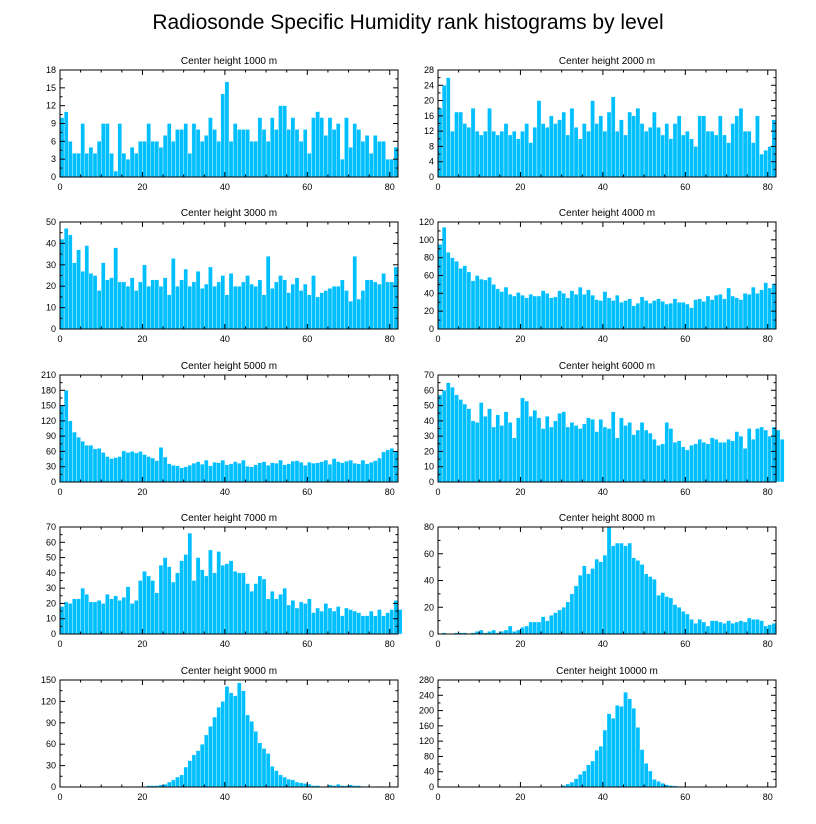  Describe the element at coordinates (431, 146) in the screenshot. I see `y-tick-label: 8` at that location.